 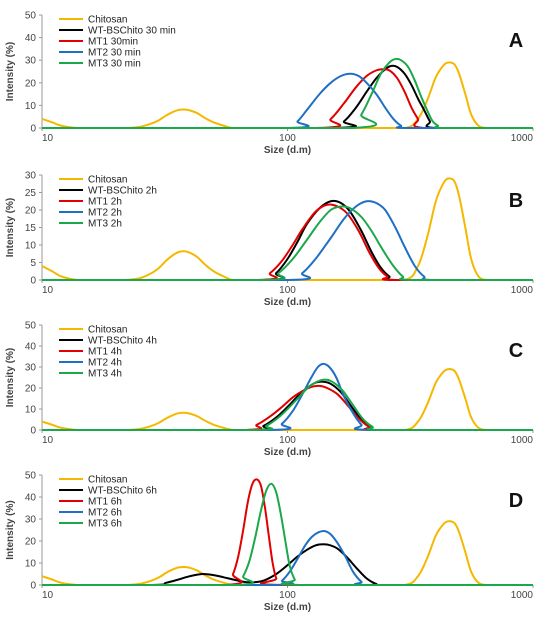 What do you see at coordinates (105, 352) in the screenshot?
I see `legend-label: MT1 4h` at bounding box center [105, 352].